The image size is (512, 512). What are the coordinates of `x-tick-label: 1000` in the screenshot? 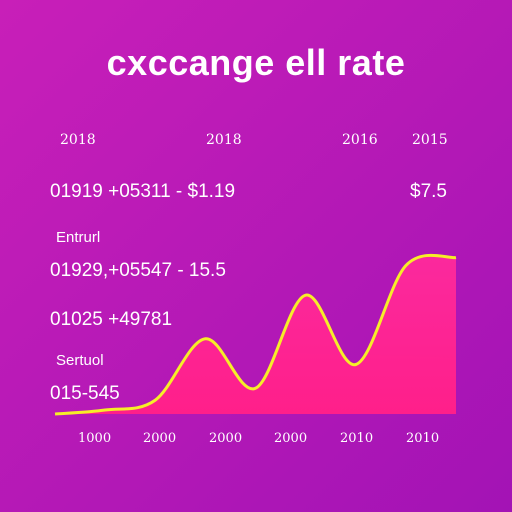 It's located at (95, 438).